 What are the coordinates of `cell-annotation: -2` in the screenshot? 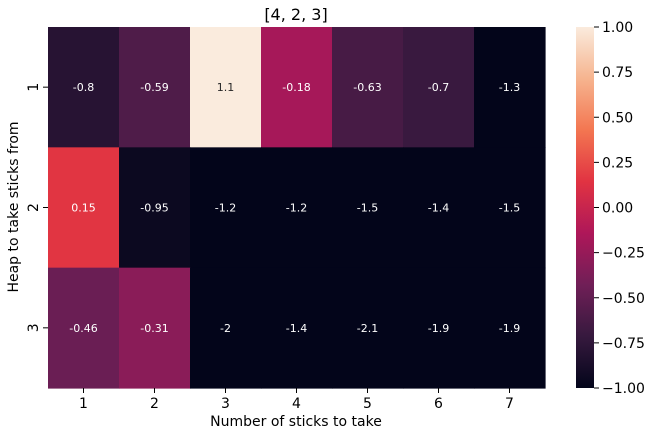 It's located at (225, 328).